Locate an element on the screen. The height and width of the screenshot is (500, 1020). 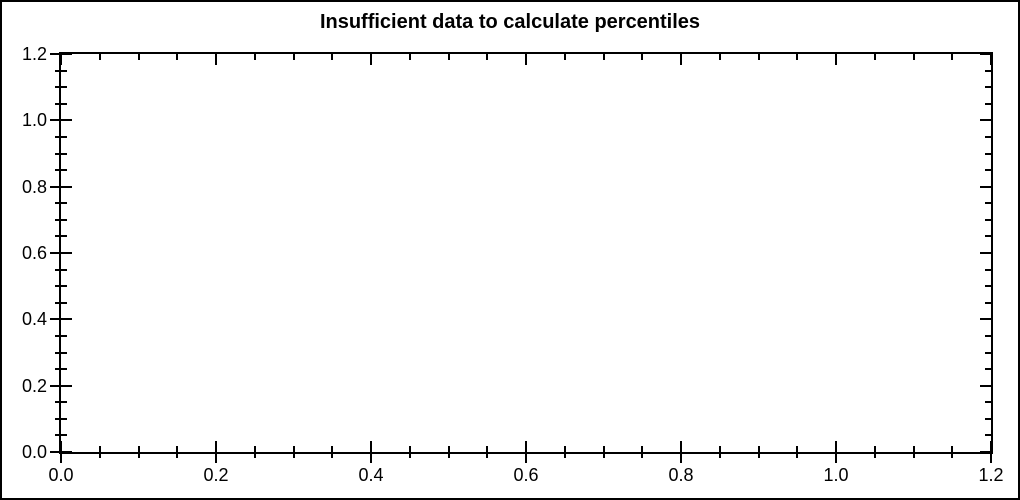
x-axis-tick-label: 0.4 is located at coordinates (371, 475).